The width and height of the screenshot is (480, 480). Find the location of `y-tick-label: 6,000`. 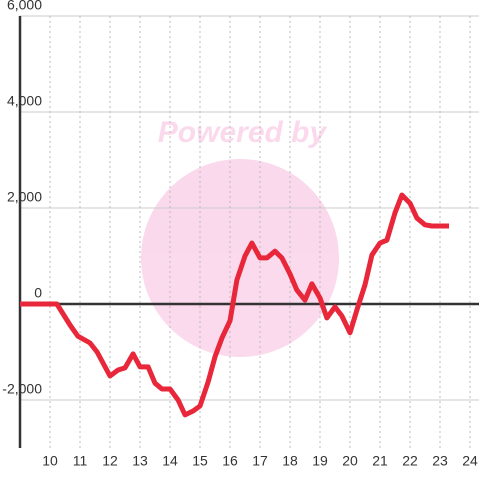

y-tick-label: 6,000 is located at coordinates (24, 6).